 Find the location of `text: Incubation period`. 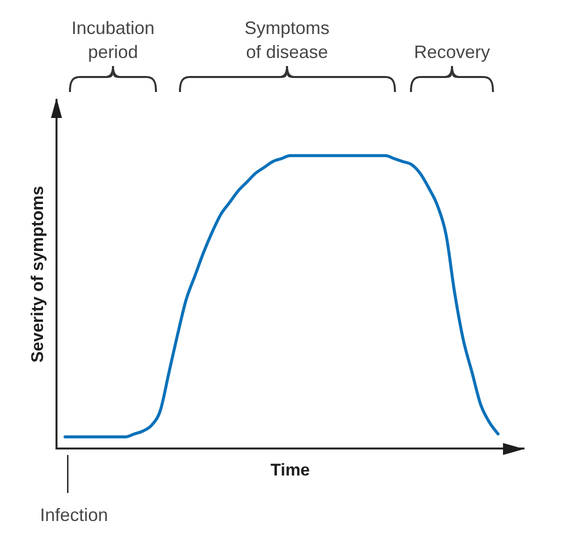

text: Incubation period is located at coordinates (113, 40).